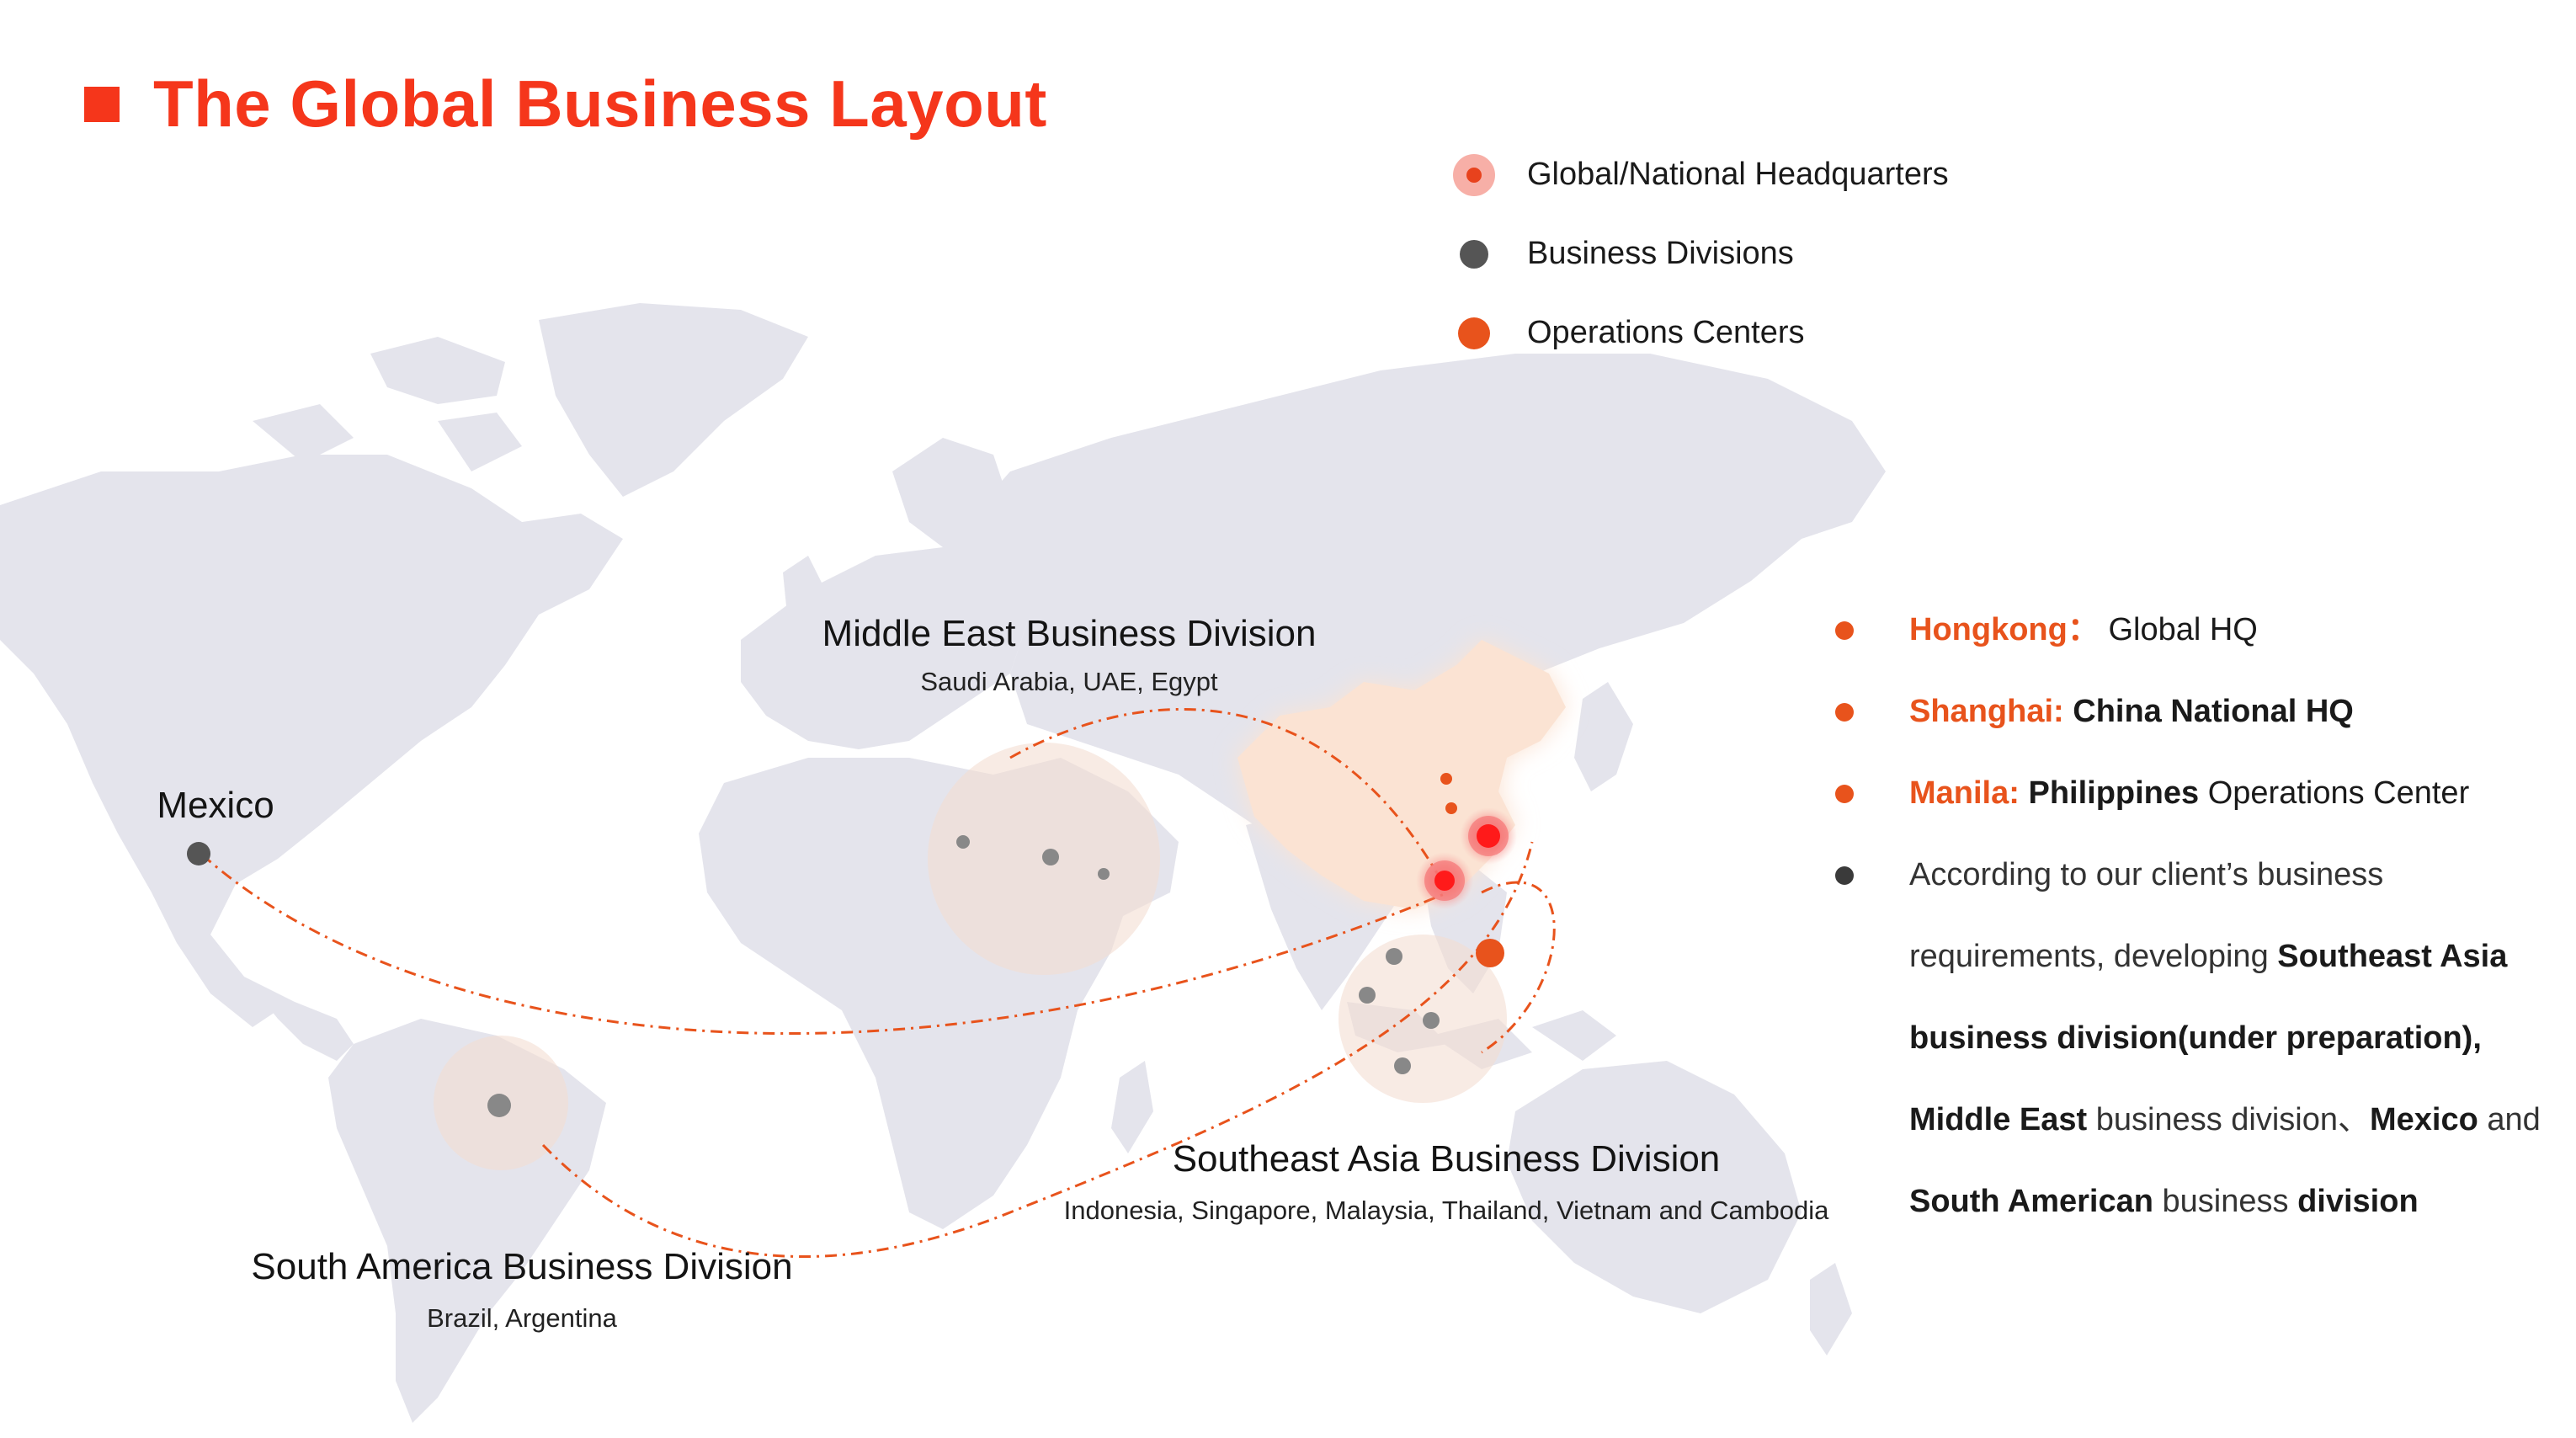  I want to click on greenland-landmass, so click(673, 400).